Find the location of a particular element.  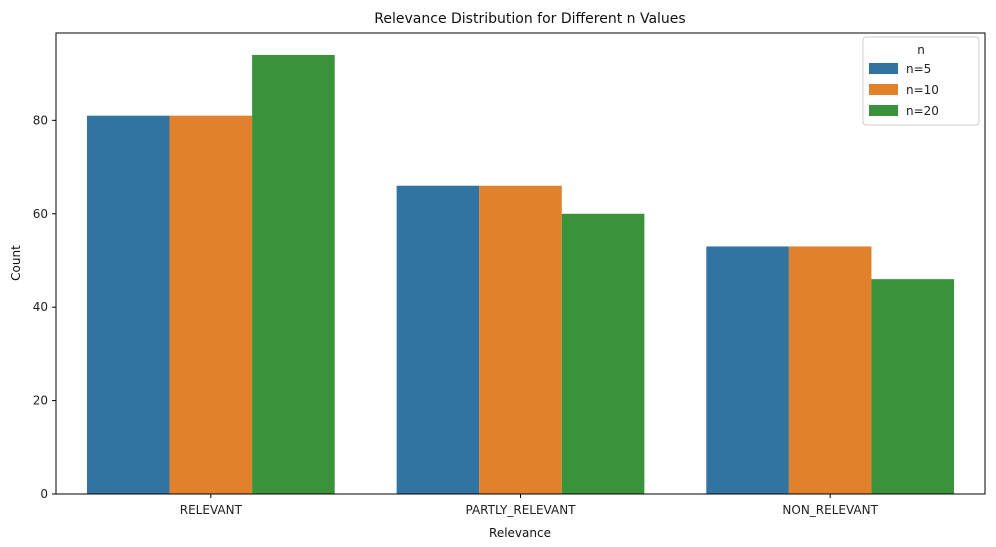

y-tick-label: 80 is located at coordinates (40, 120).